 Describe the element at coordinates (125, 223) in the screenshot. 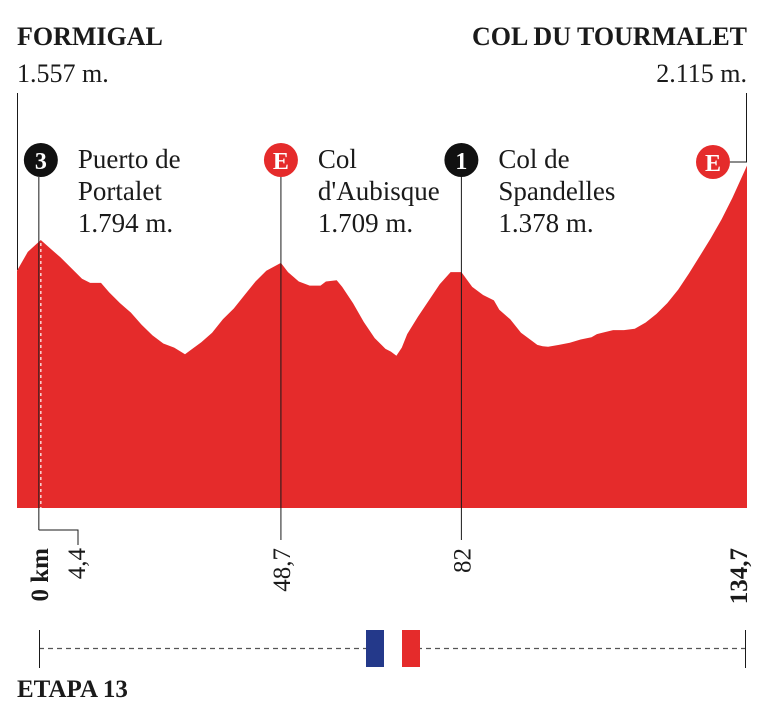

I see `climb-altitude-0: 1.794 m.` at that location.